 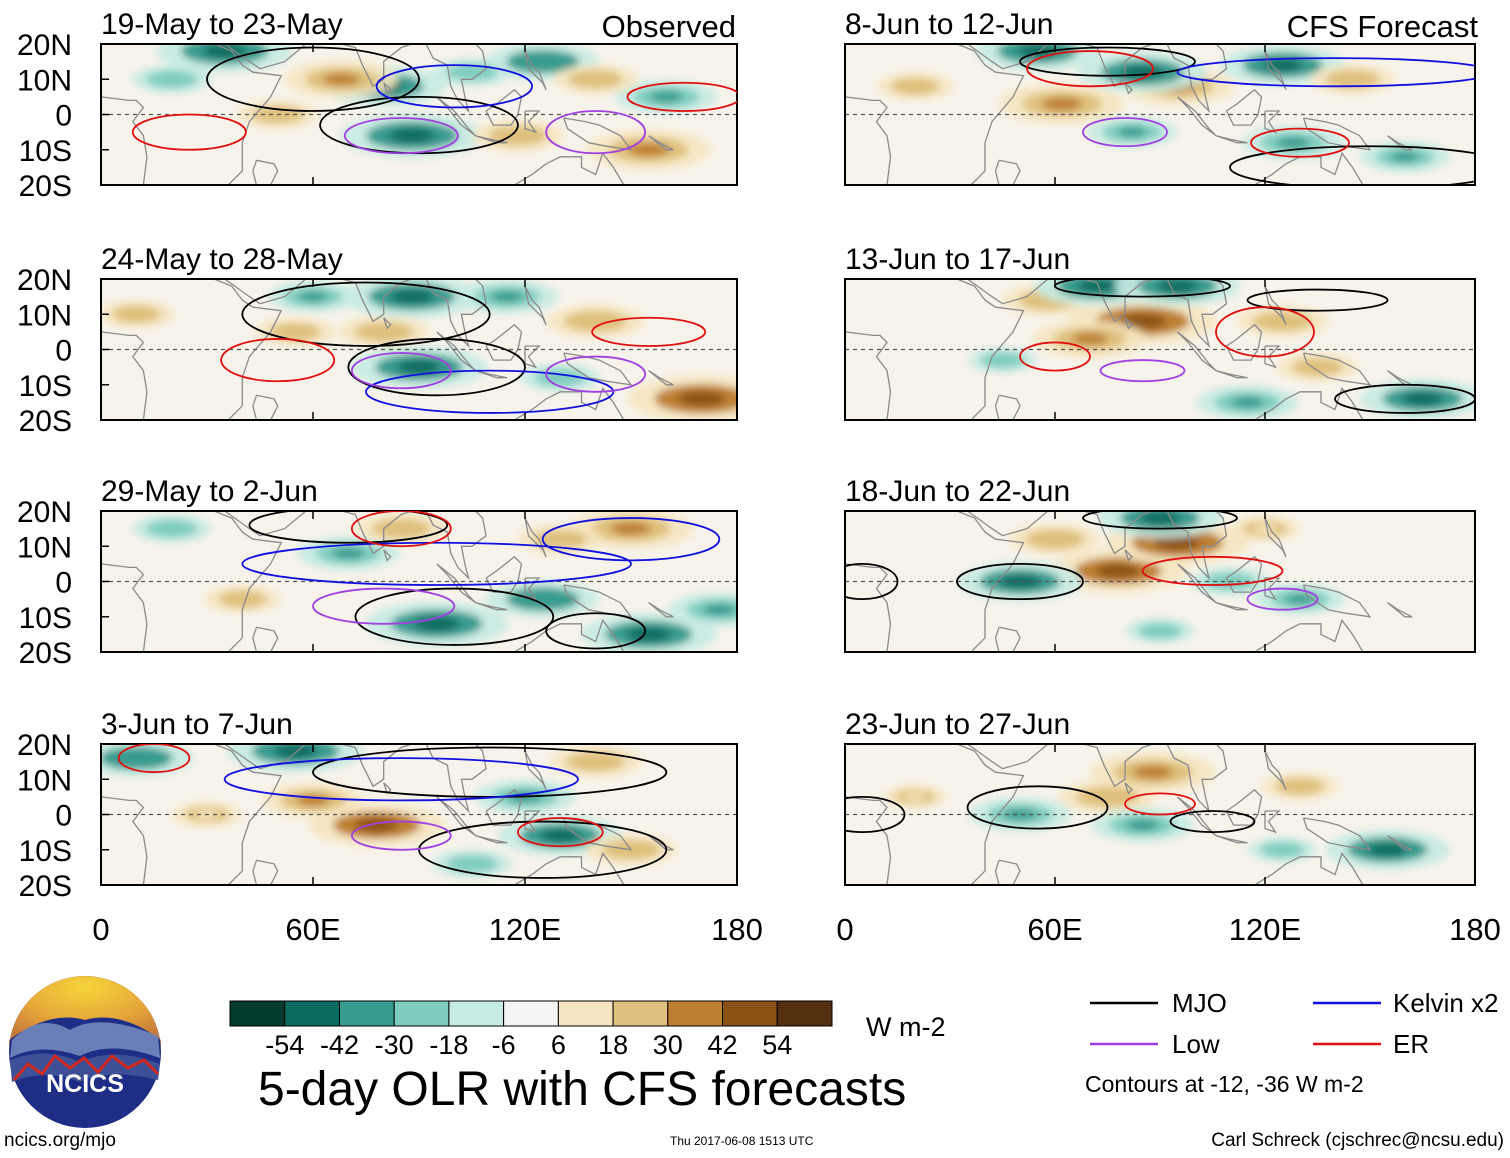 What do you see at coordinates (44, 80) in the screenshot?
I see `y-tick-label: 10N` at bounding box center [44, 80].